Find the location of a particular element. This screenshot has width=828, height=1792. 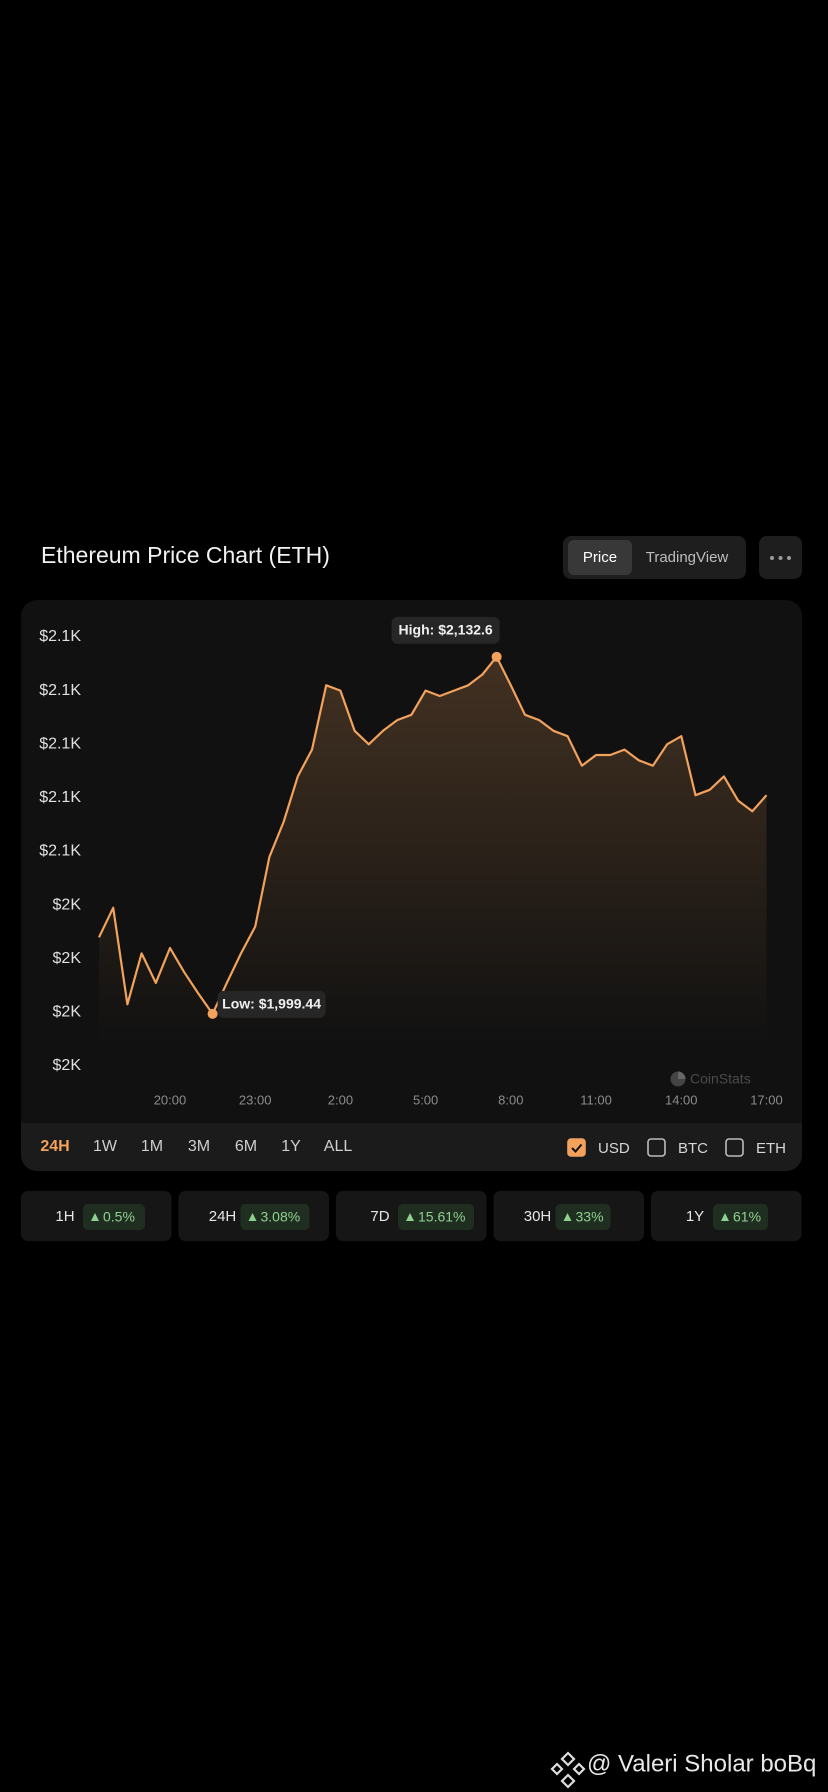

change-value: 0.5% is located at coordinates (119, 1217).